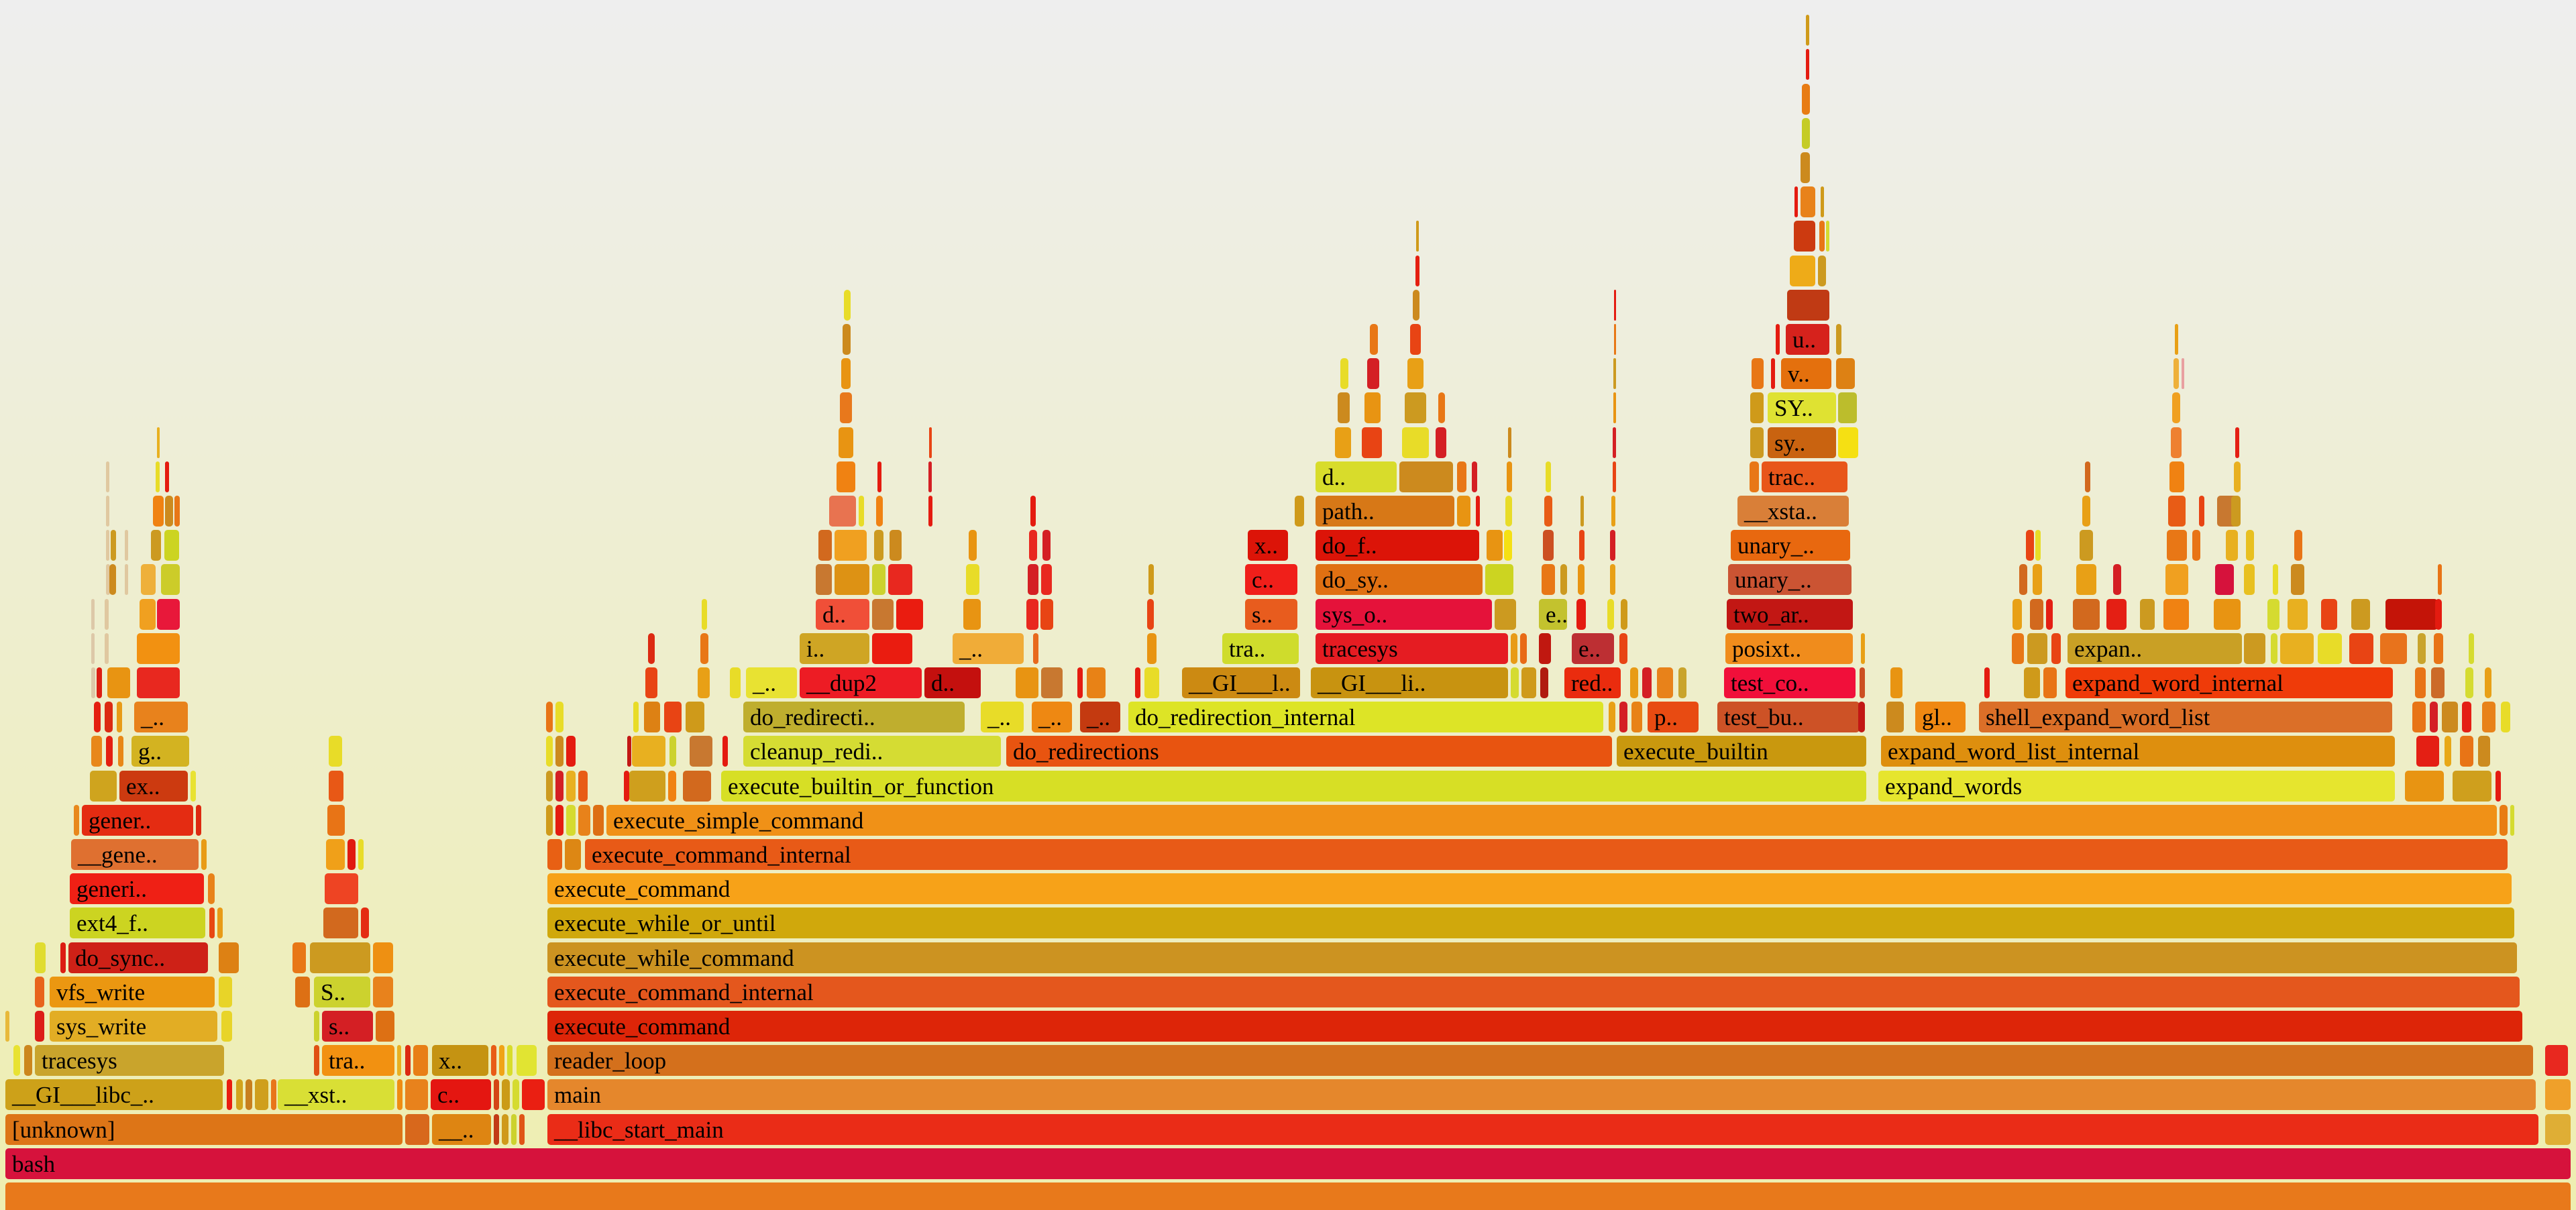 Image resolution: width=2576 pixels, height=1210 pixels. Describe the element at coordinates (1533, 992) in the screenshot. I see `flame-frame-execute_command_internal: execute_command_internal` at that location.